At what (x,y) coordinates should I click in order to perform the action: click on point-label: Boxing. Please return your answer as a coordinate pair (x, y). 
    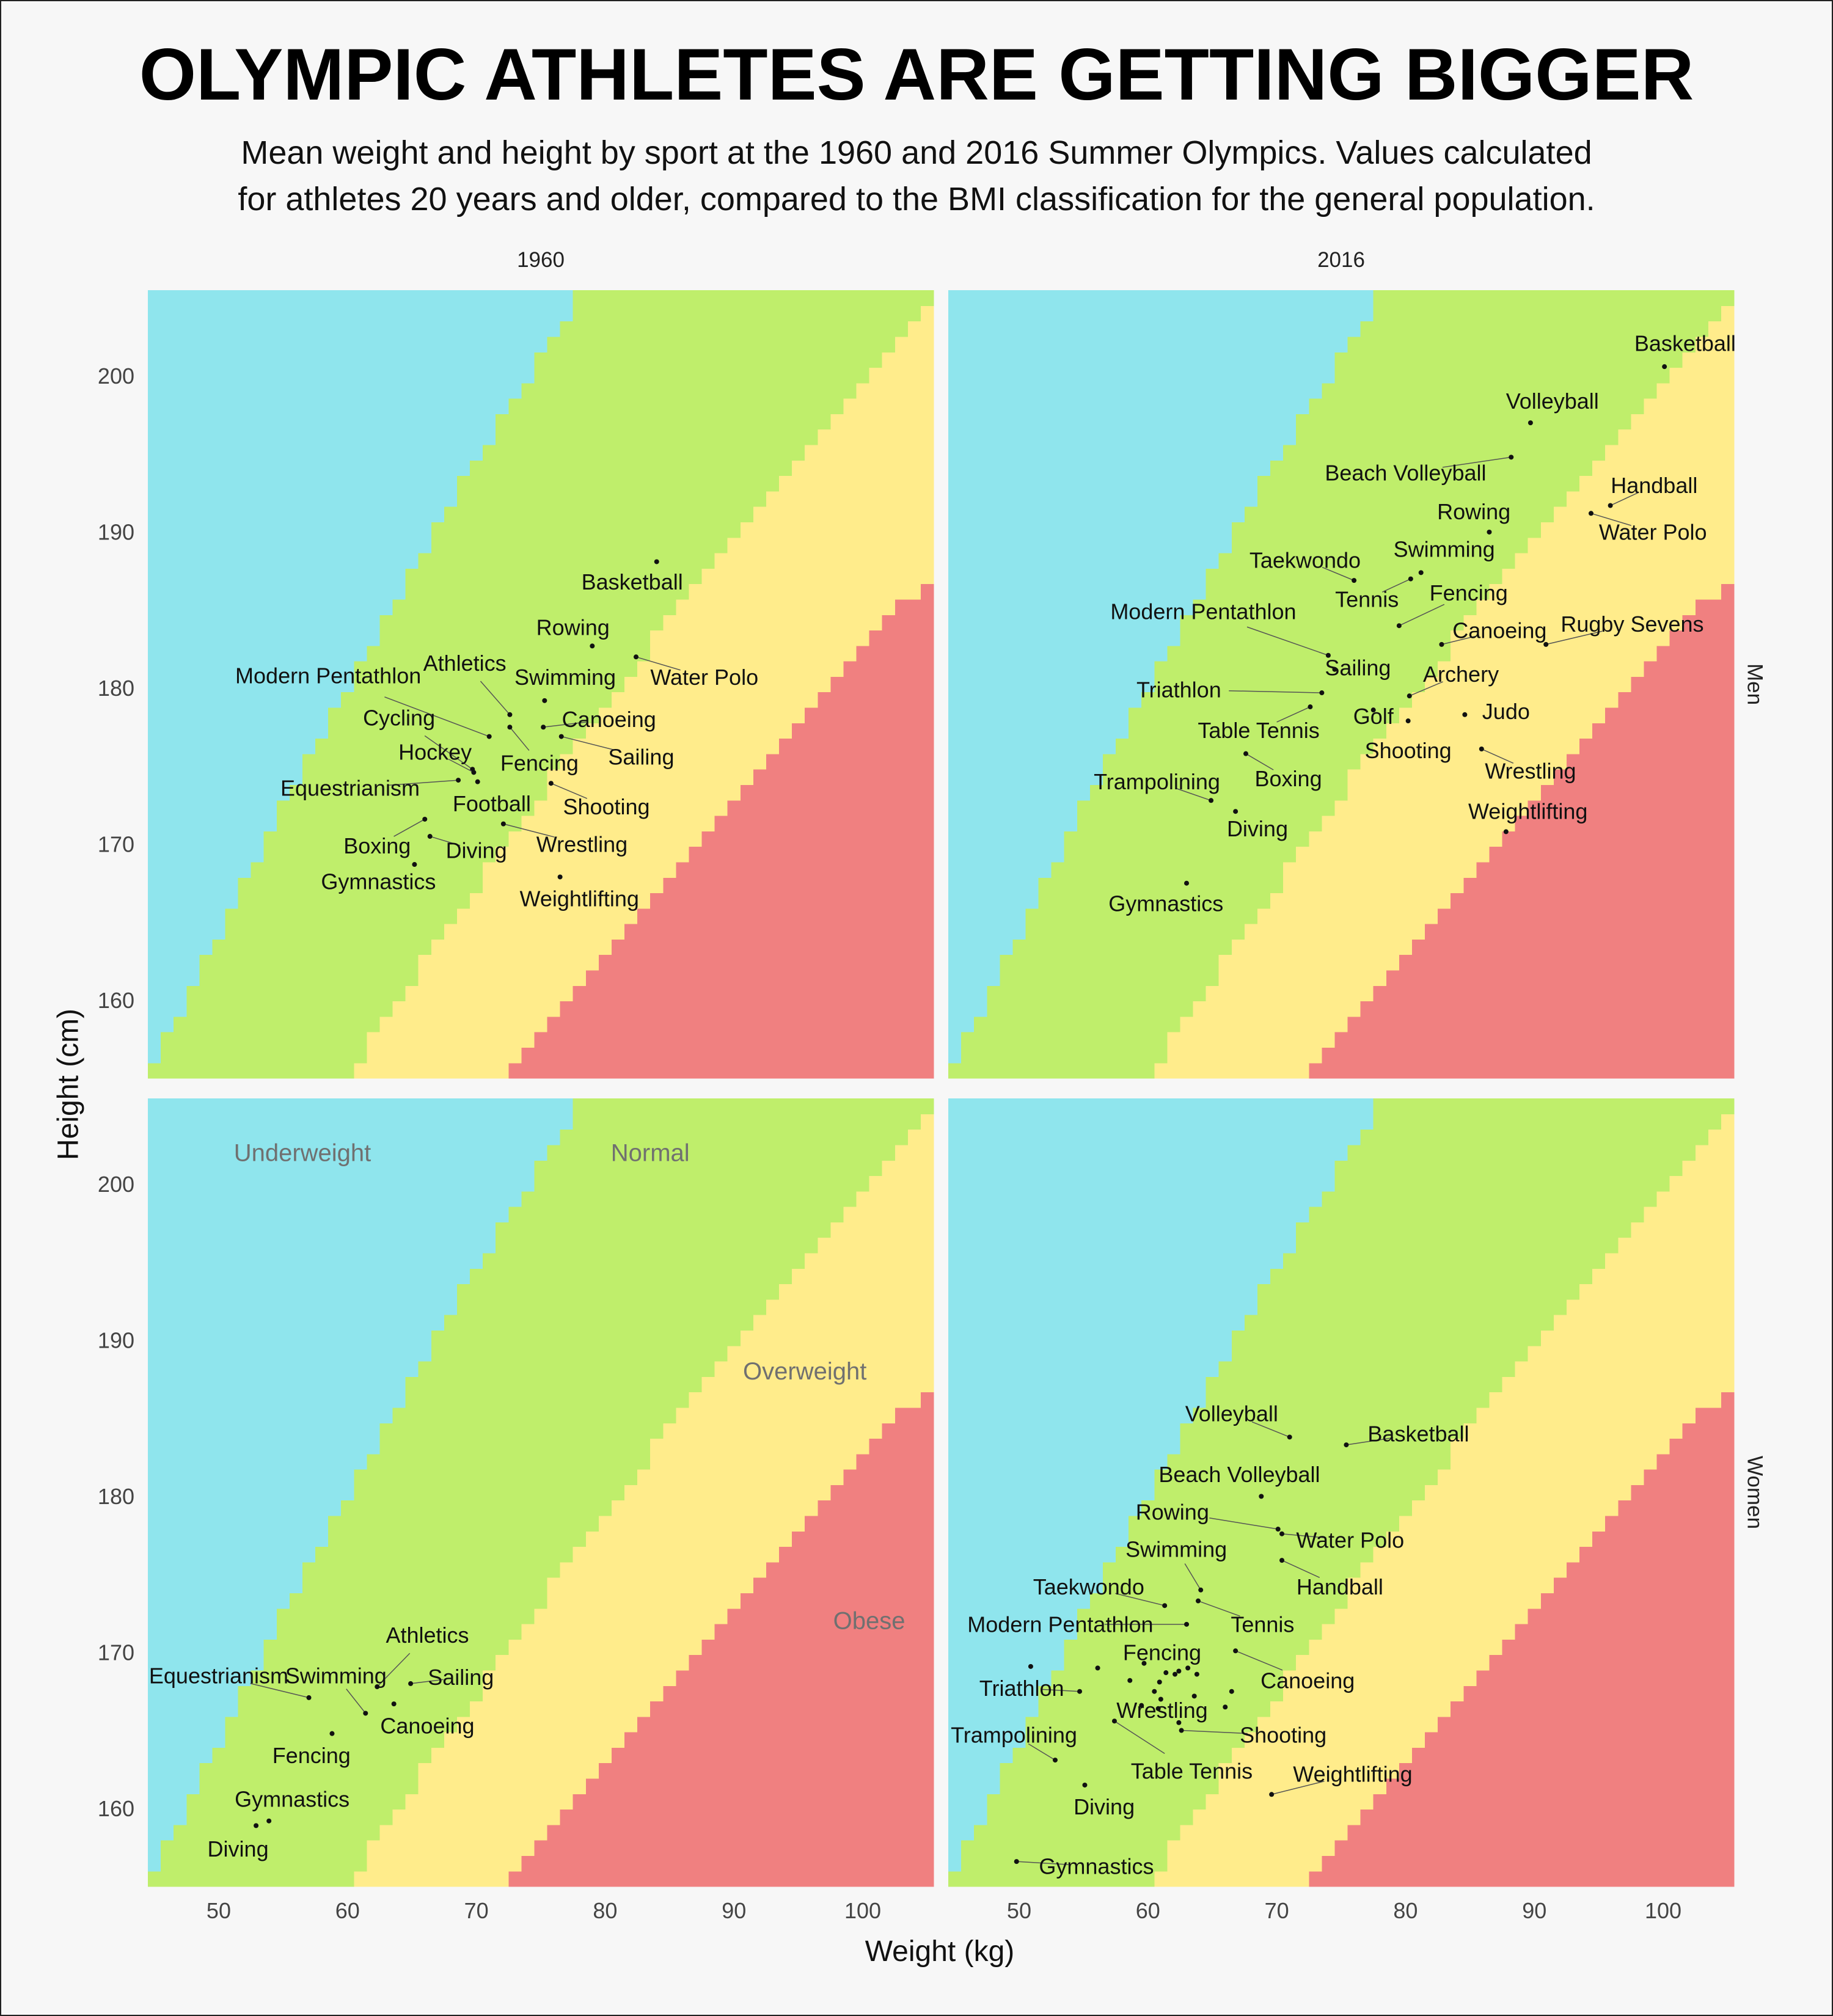
    Looking at the image, I should click on (377, 845).